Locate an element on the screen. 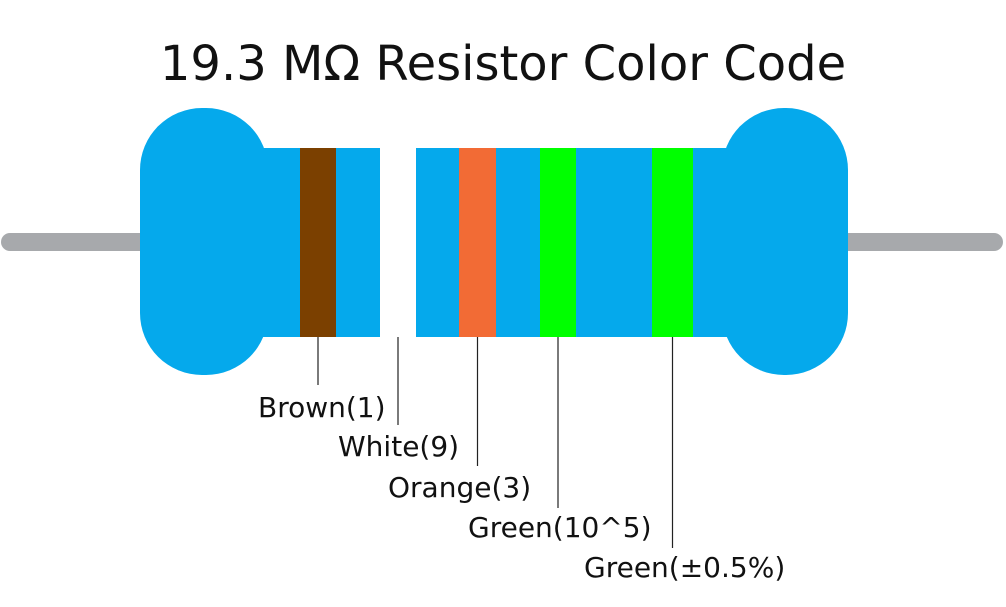 The height and width of the screenshot is (607, 1006). band-label: Orange(3) is located at coordinates (459, 487).